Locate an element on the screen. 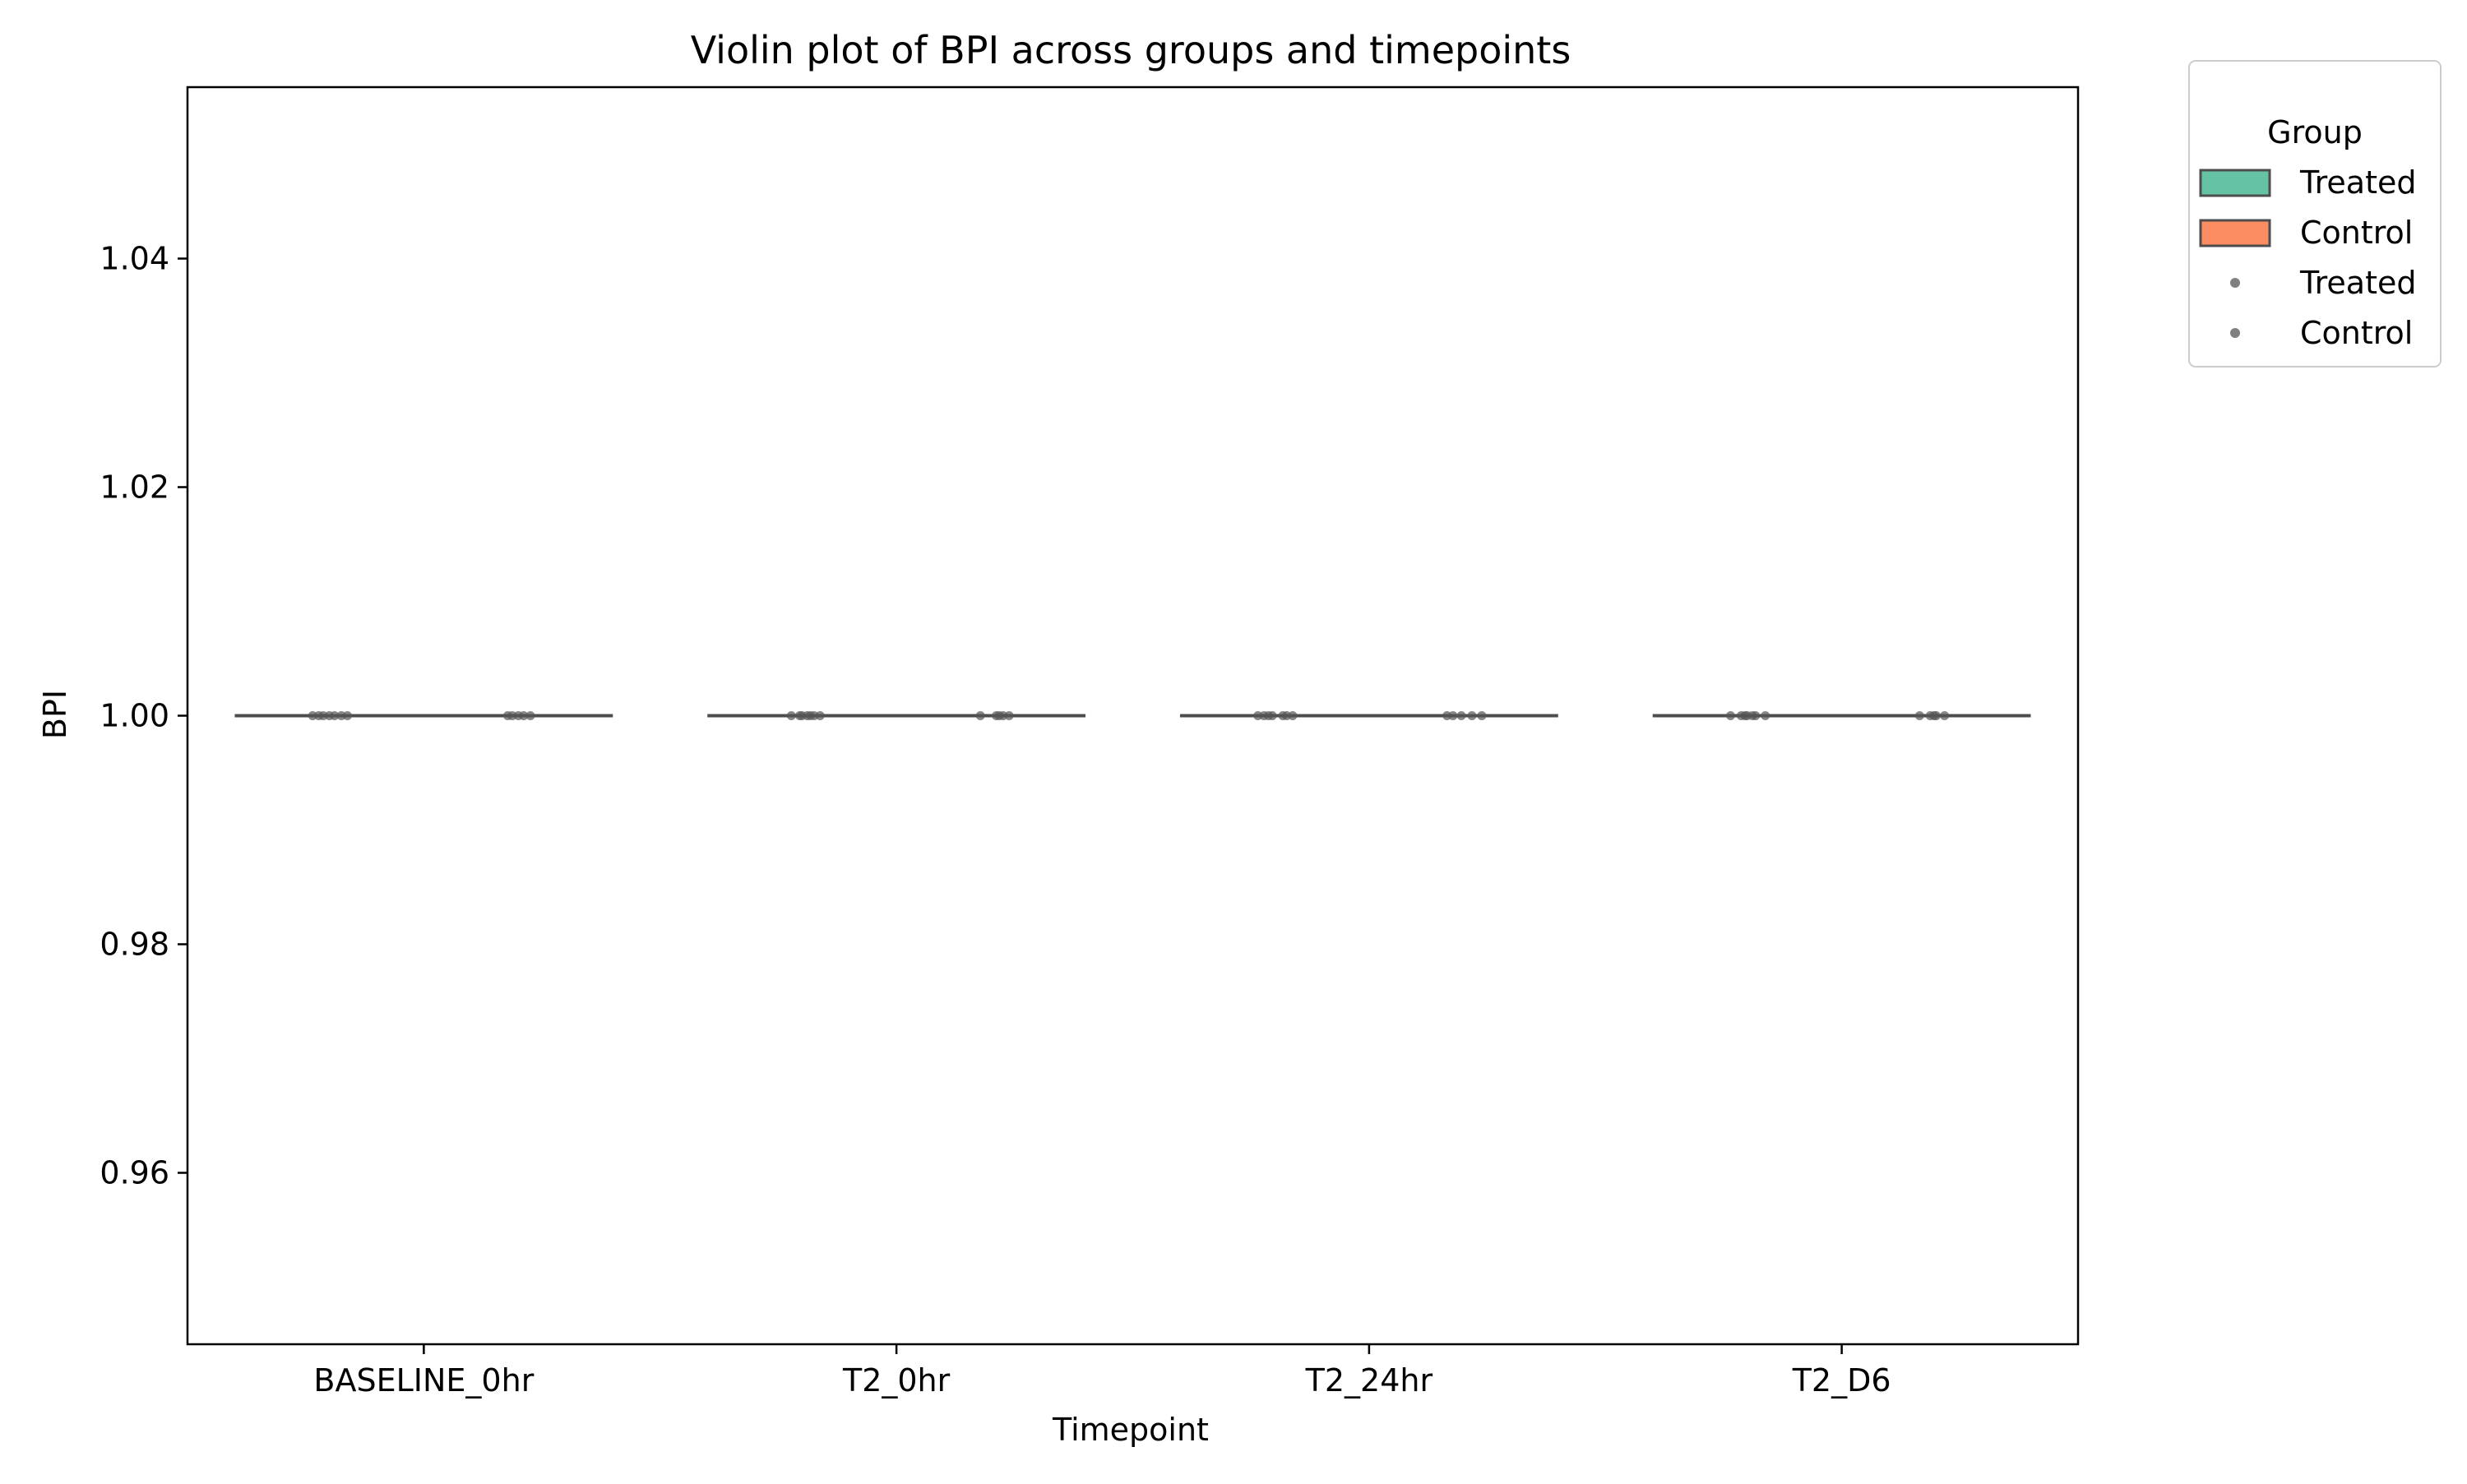  legend-entries: Treated Control Treated Control is located at coordinates (2308, 257).